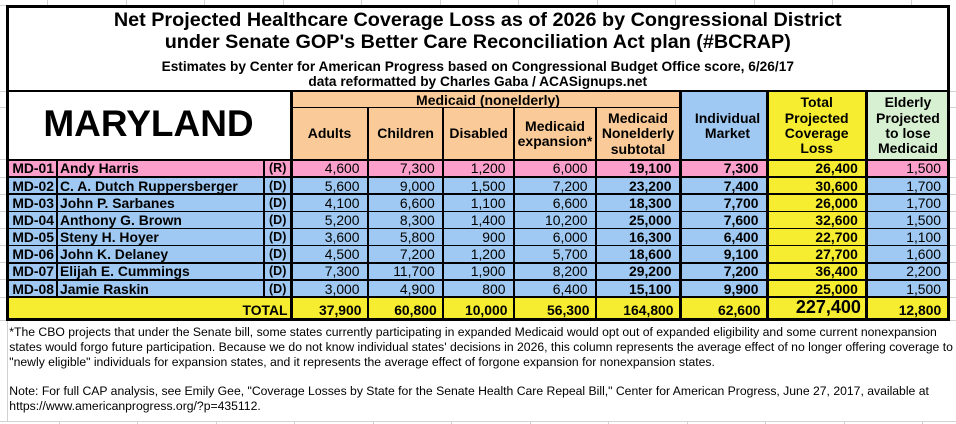 The width and height of the screenshot is (956, 424). I want to click on row-MD-07-children-cell: 11,700, so click(406, 271).